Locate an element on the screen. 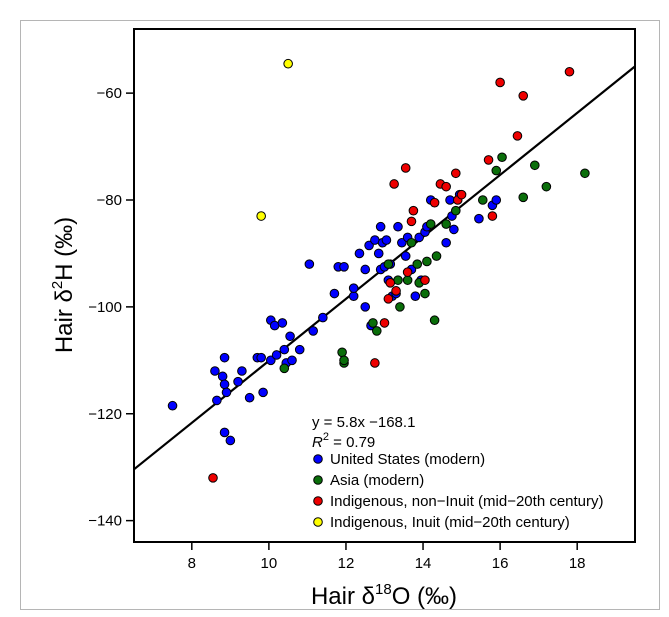  x-tick-label: 14 is located at coordinates (423, 563).